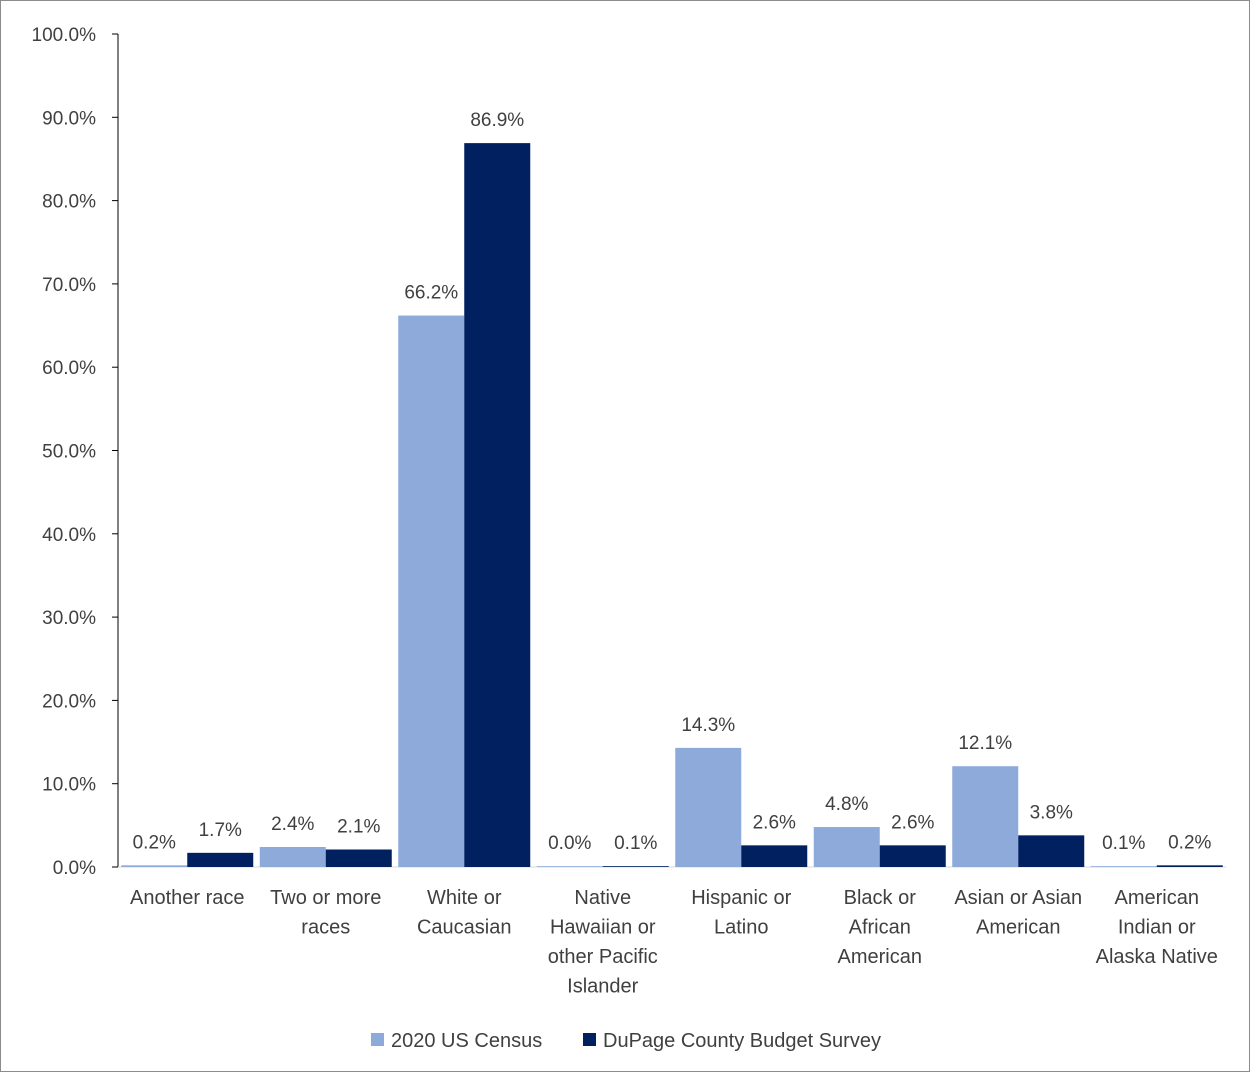  Describe the element at coordinates (602, 898) in the screenshot. I see `category-label: Native` at that location.